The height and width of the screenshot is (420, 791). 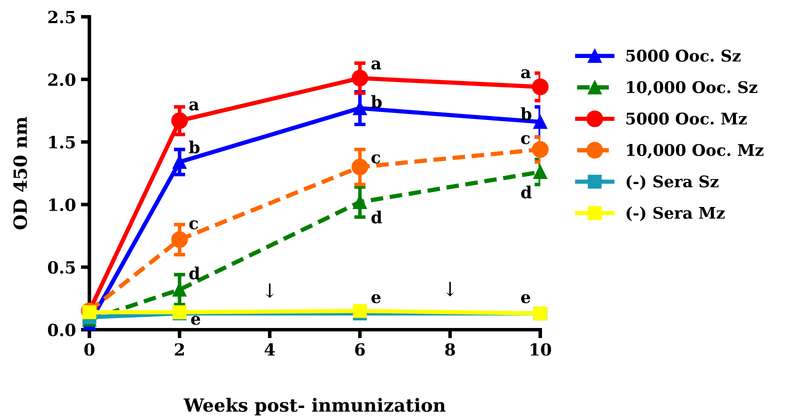 I want to click on legend-label: 10,000 Ooc. Mz, so click(x=695, y=151).